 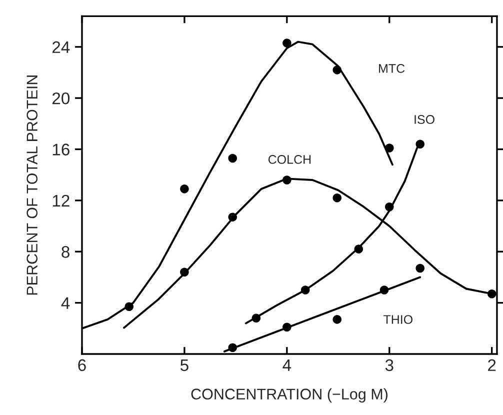 What do you see at coordinates (289, 159) in the screenshot?
I see `annotation: COLCH` at bounding box center [289, 159].